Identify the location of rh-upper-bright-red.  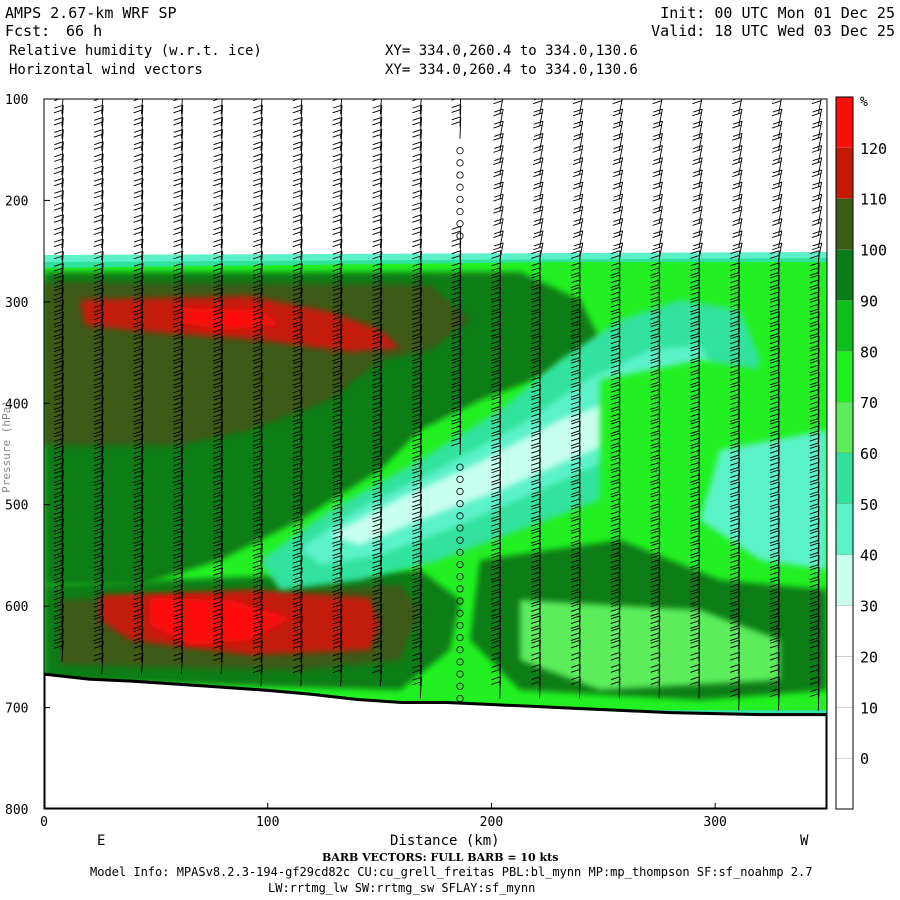
(230, 319).